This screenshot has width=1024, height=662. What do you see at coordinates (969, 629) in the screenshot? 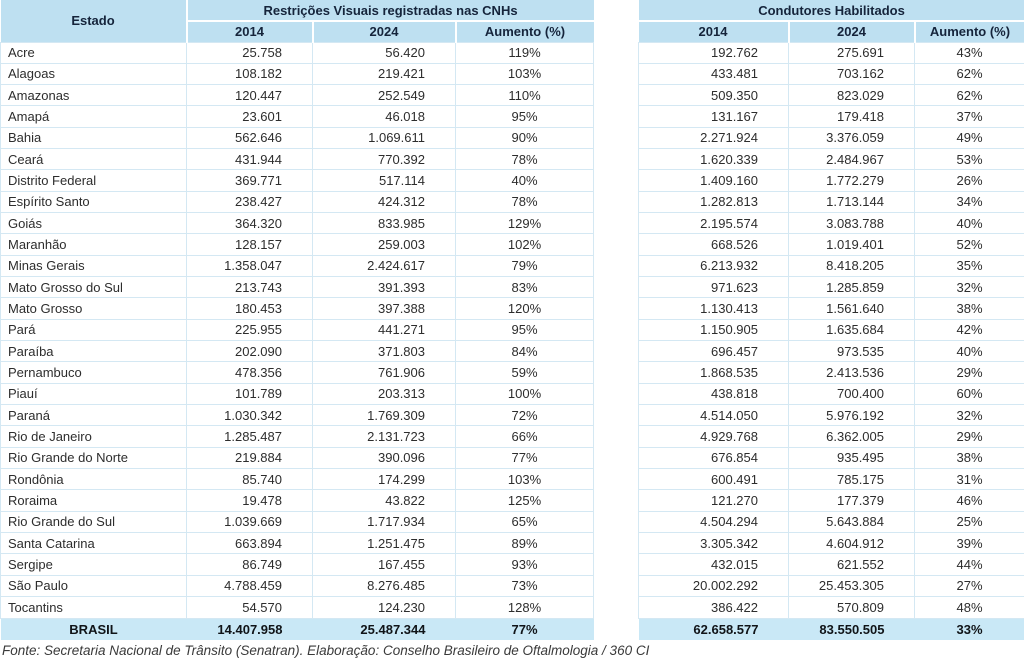
I see `total-cond-increase: 33%` at bounding box center [969, 629].